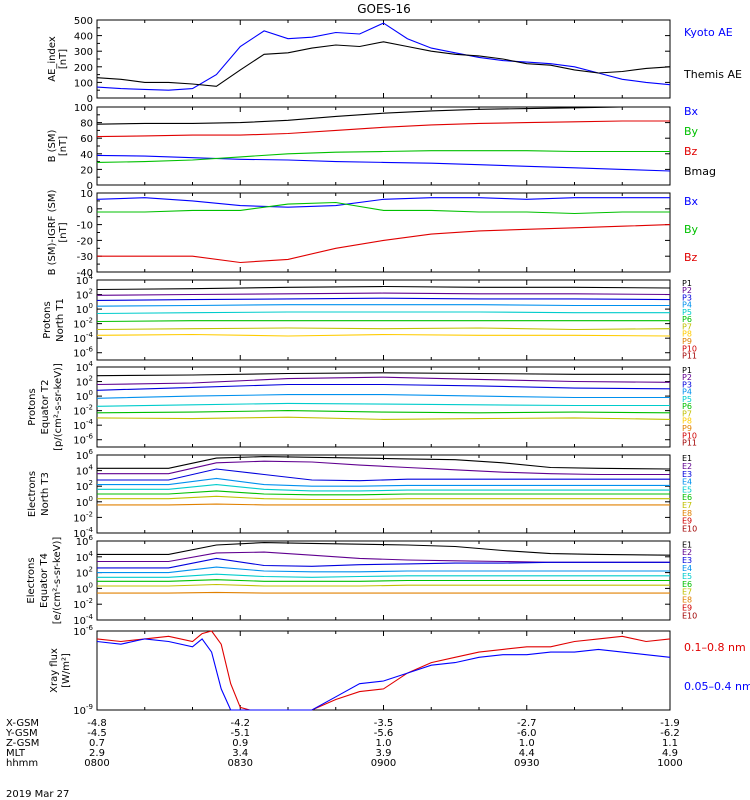 The height and width of the screenshot is (800, 750). Describe the element at coordinates (687, 421) in the screenshot. I see `legend-label-p8: P8` at that location.